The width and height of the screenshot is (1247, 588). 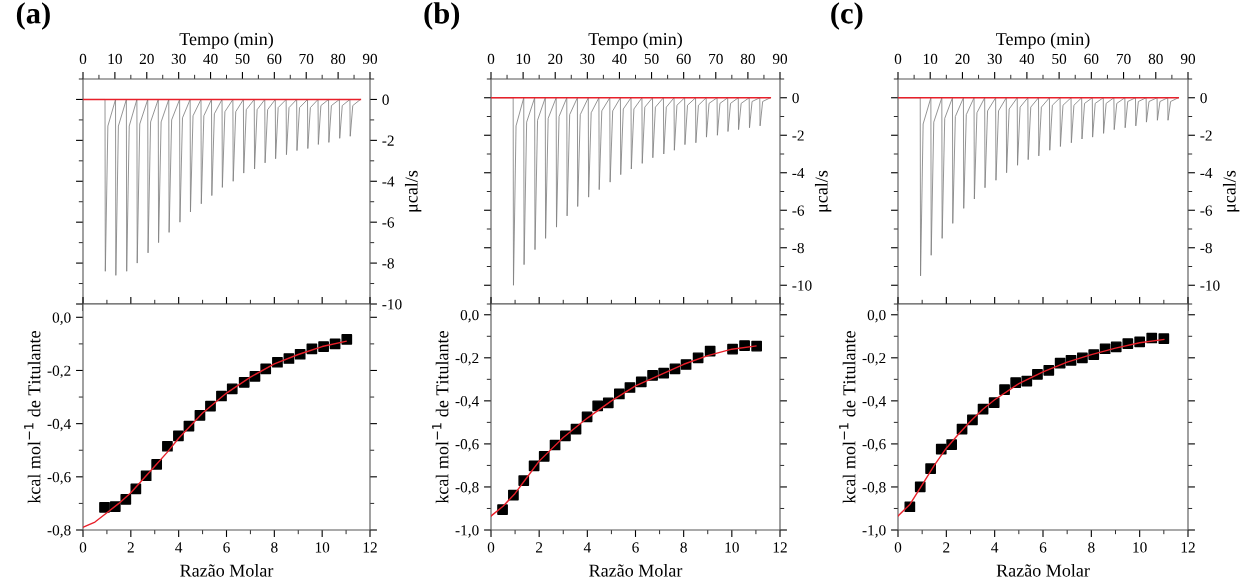 What do you see at coordinates (1123, 59) in the screenshot?
I see `x-tick-label: 70` at bounding box center [1123, 59].